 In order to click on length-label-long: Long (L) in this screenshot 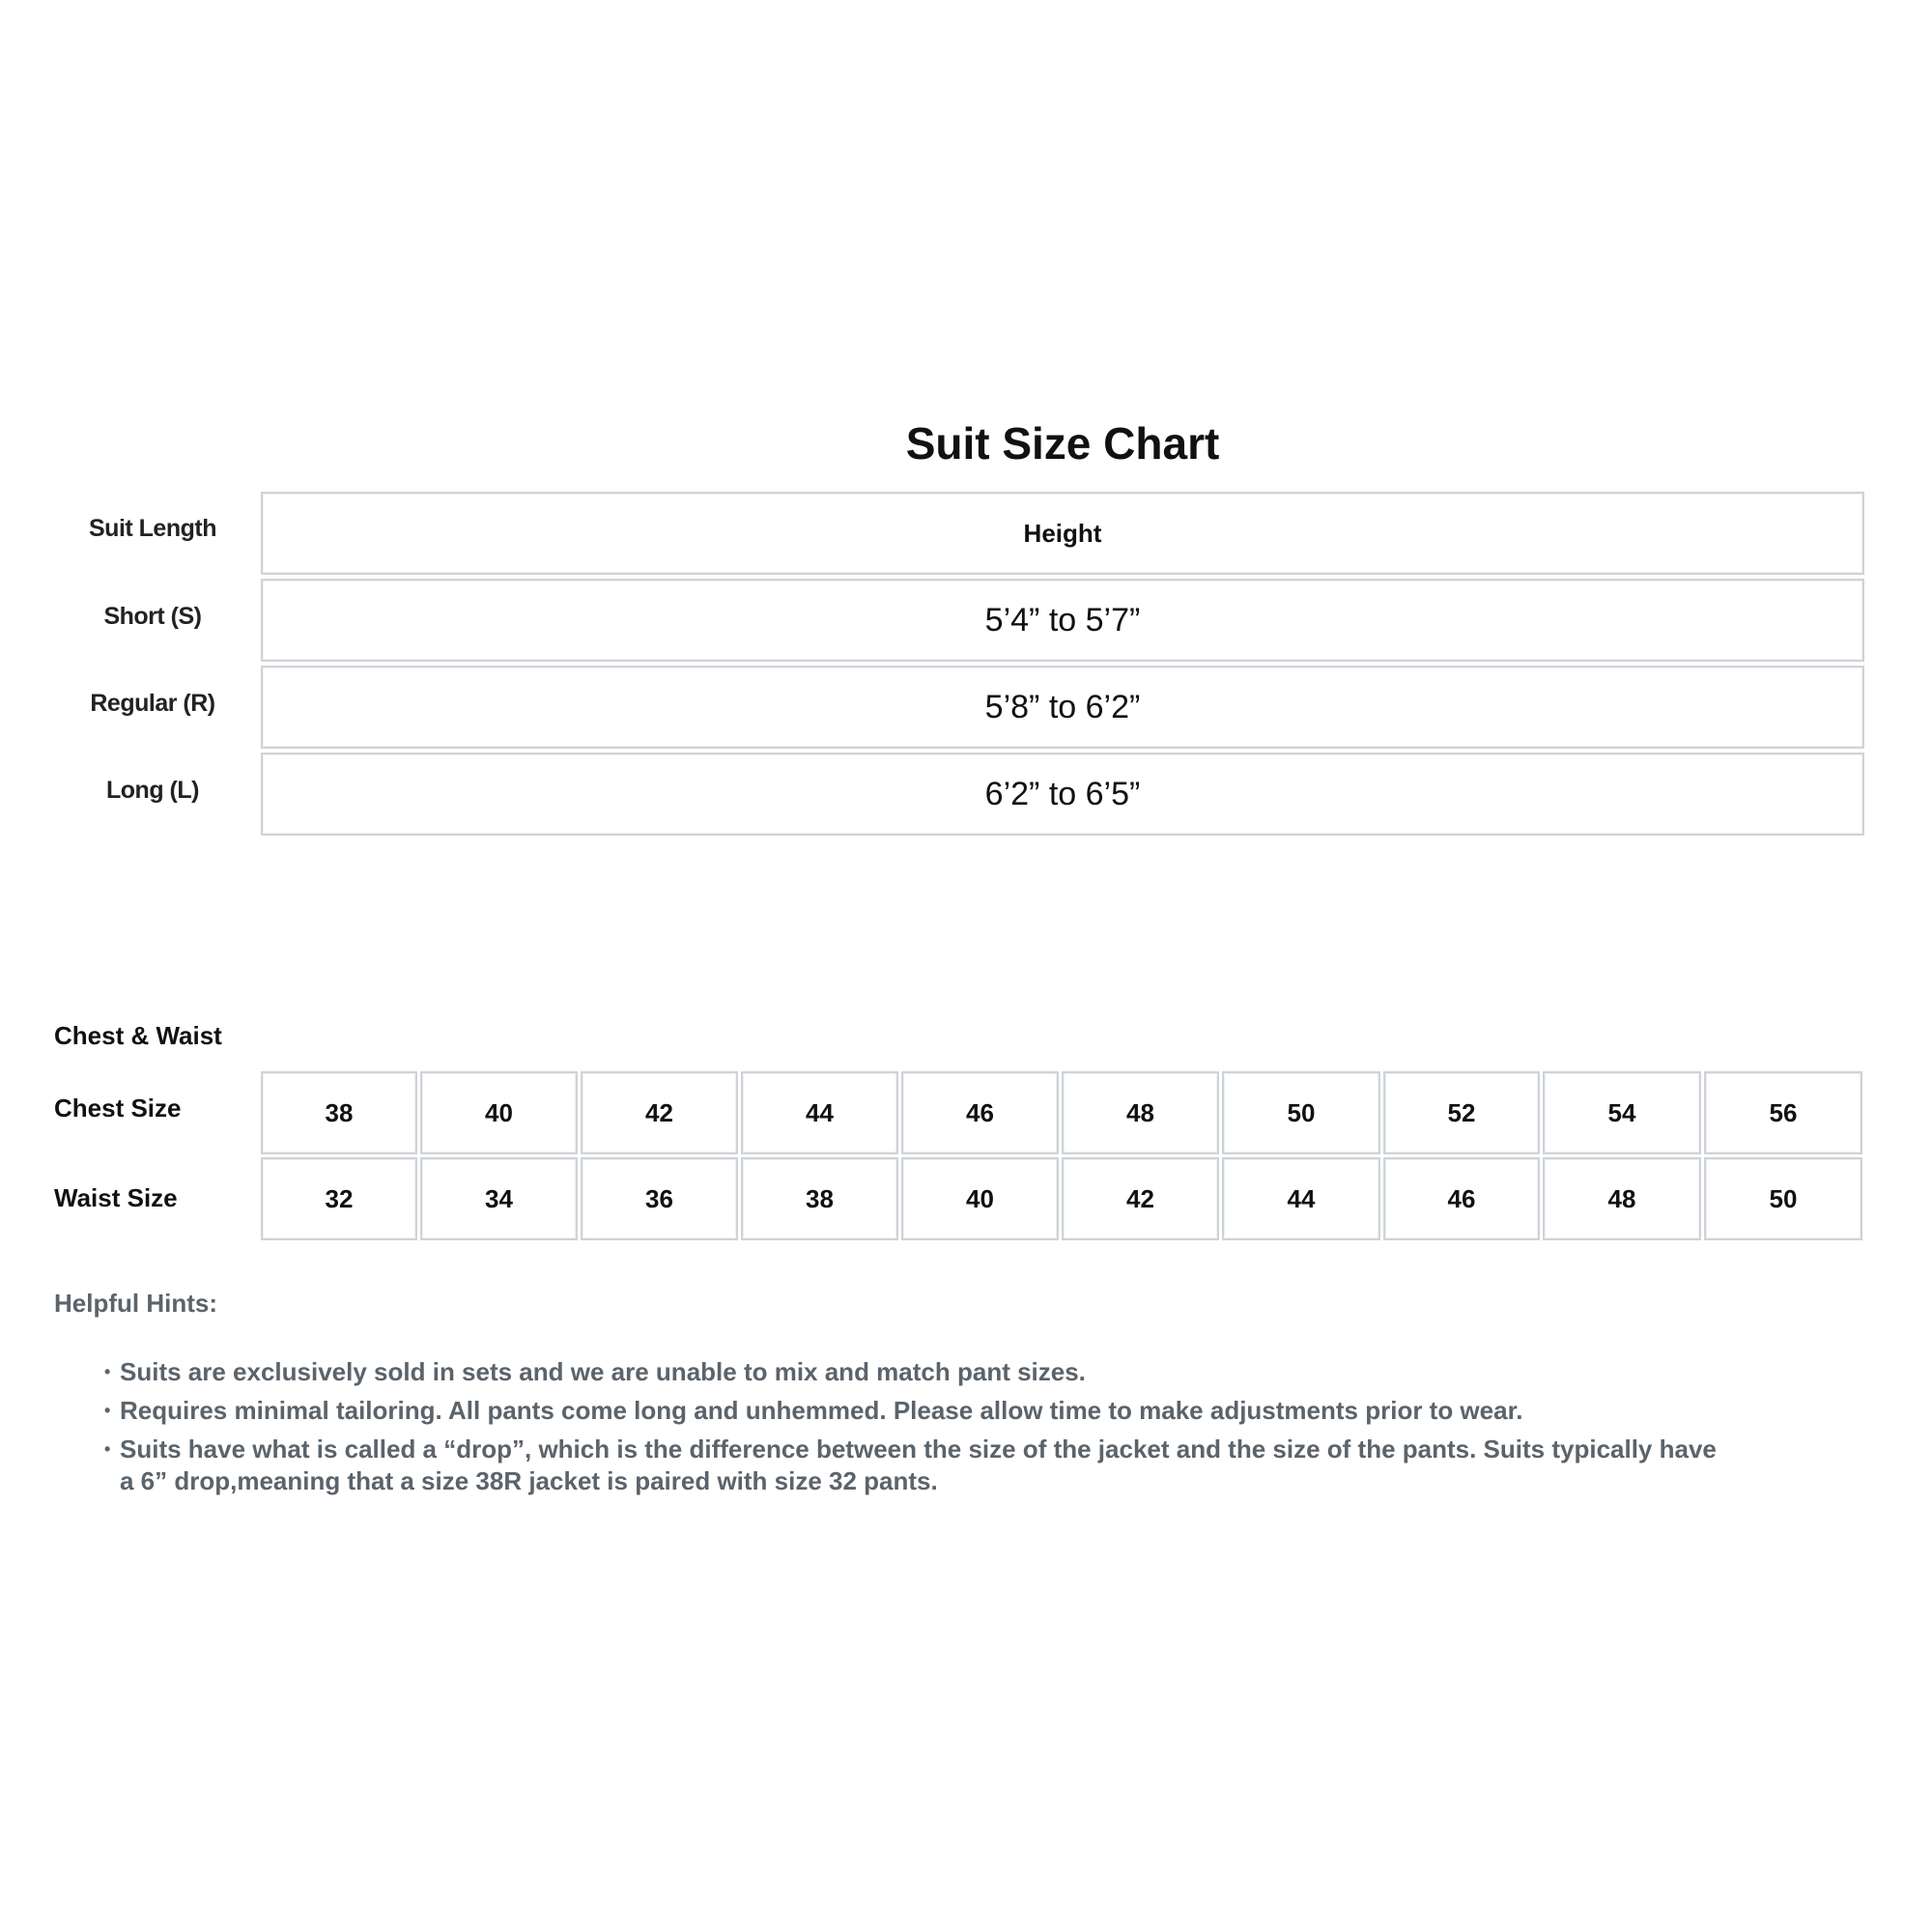, I will do `click(152, 790)`.